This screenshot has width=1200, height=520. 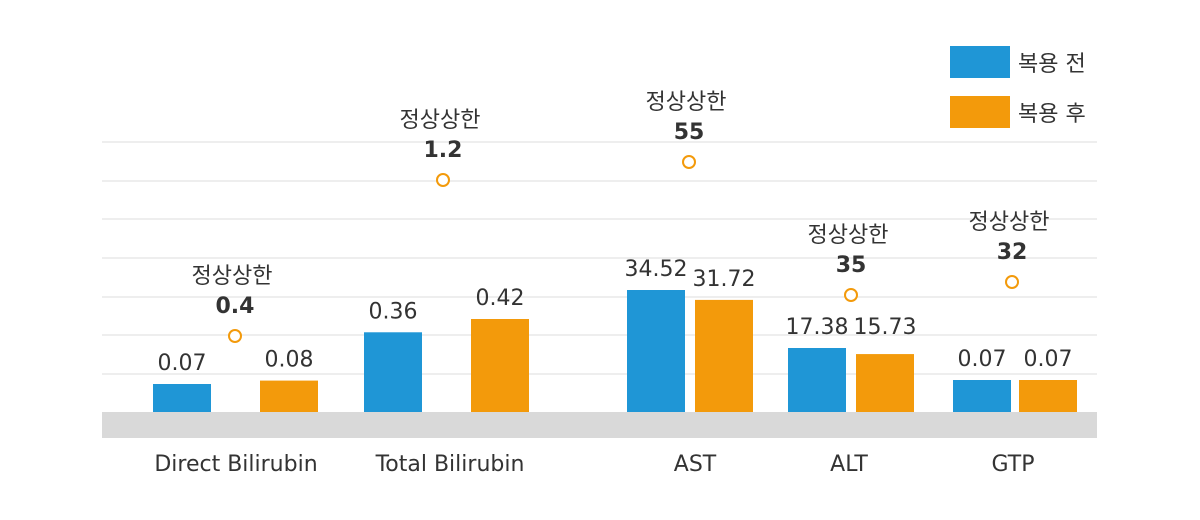 What do you see at coordinates (289, 360) in the screenshot?
I see `value-label-after-0: 0.08` at bounding box center [289, 360].